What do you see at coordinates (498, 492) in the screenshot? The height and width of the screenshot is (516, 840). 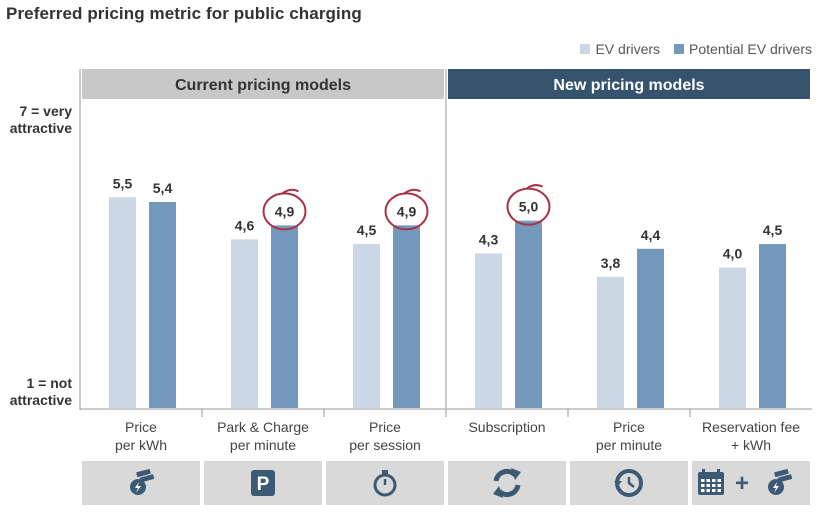 I see `refresh-arrow-bottom` at bounding box center [498, 492].